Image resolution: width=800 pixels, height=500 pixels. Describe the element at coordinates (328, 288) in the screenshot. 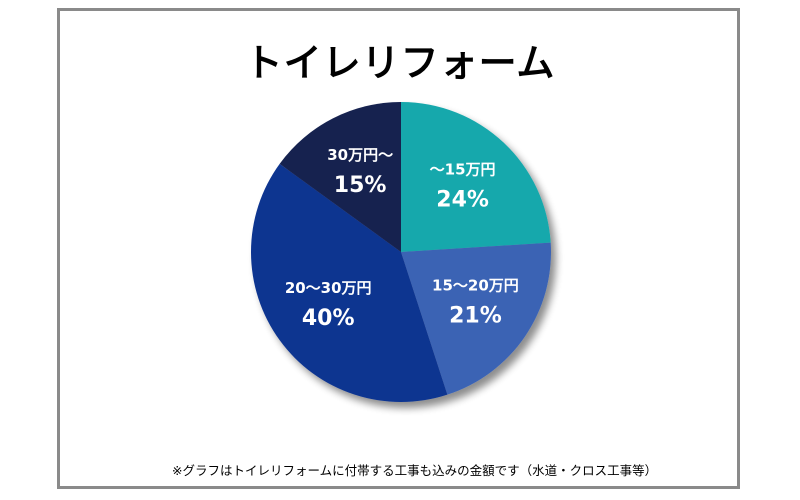

I see `slice-category-label: 20〜30万円` at that location.